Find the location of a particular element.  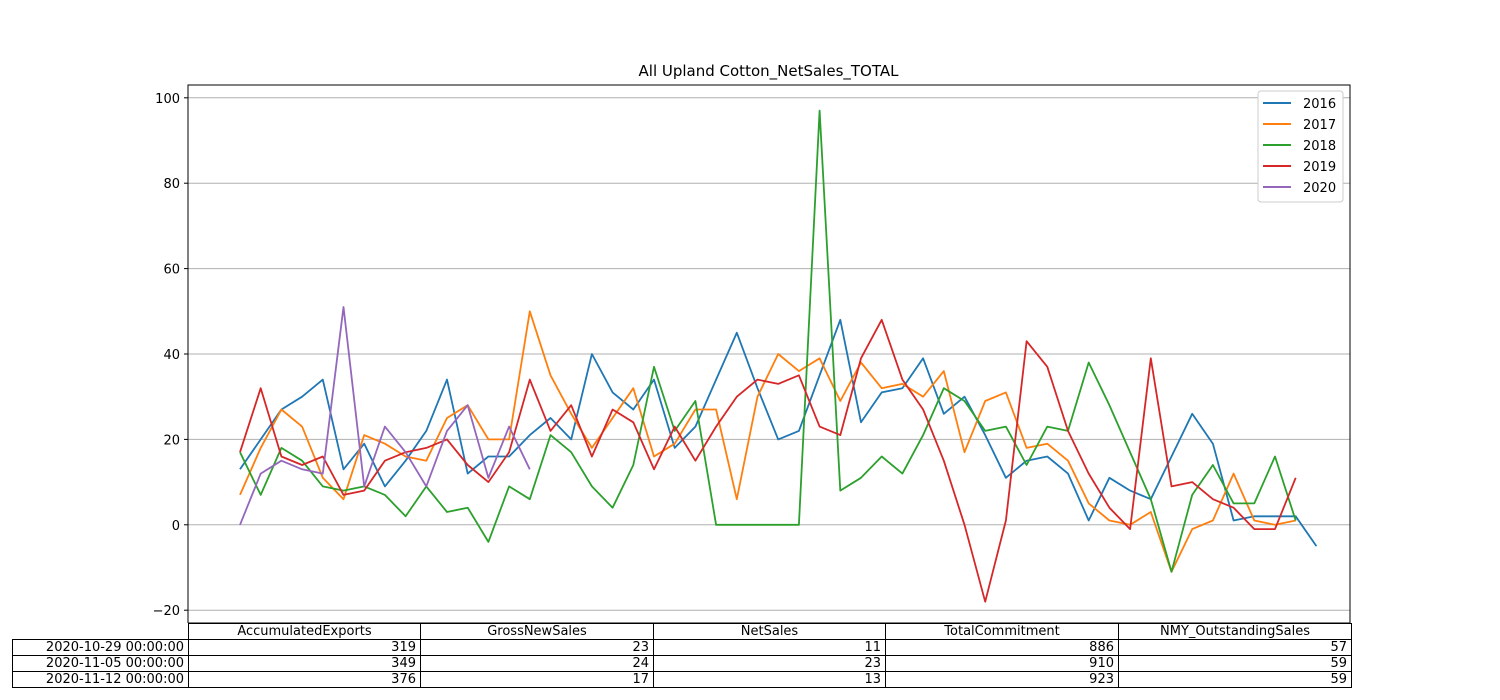

y-tick-label: 40 is located at coordinates (171, 355).